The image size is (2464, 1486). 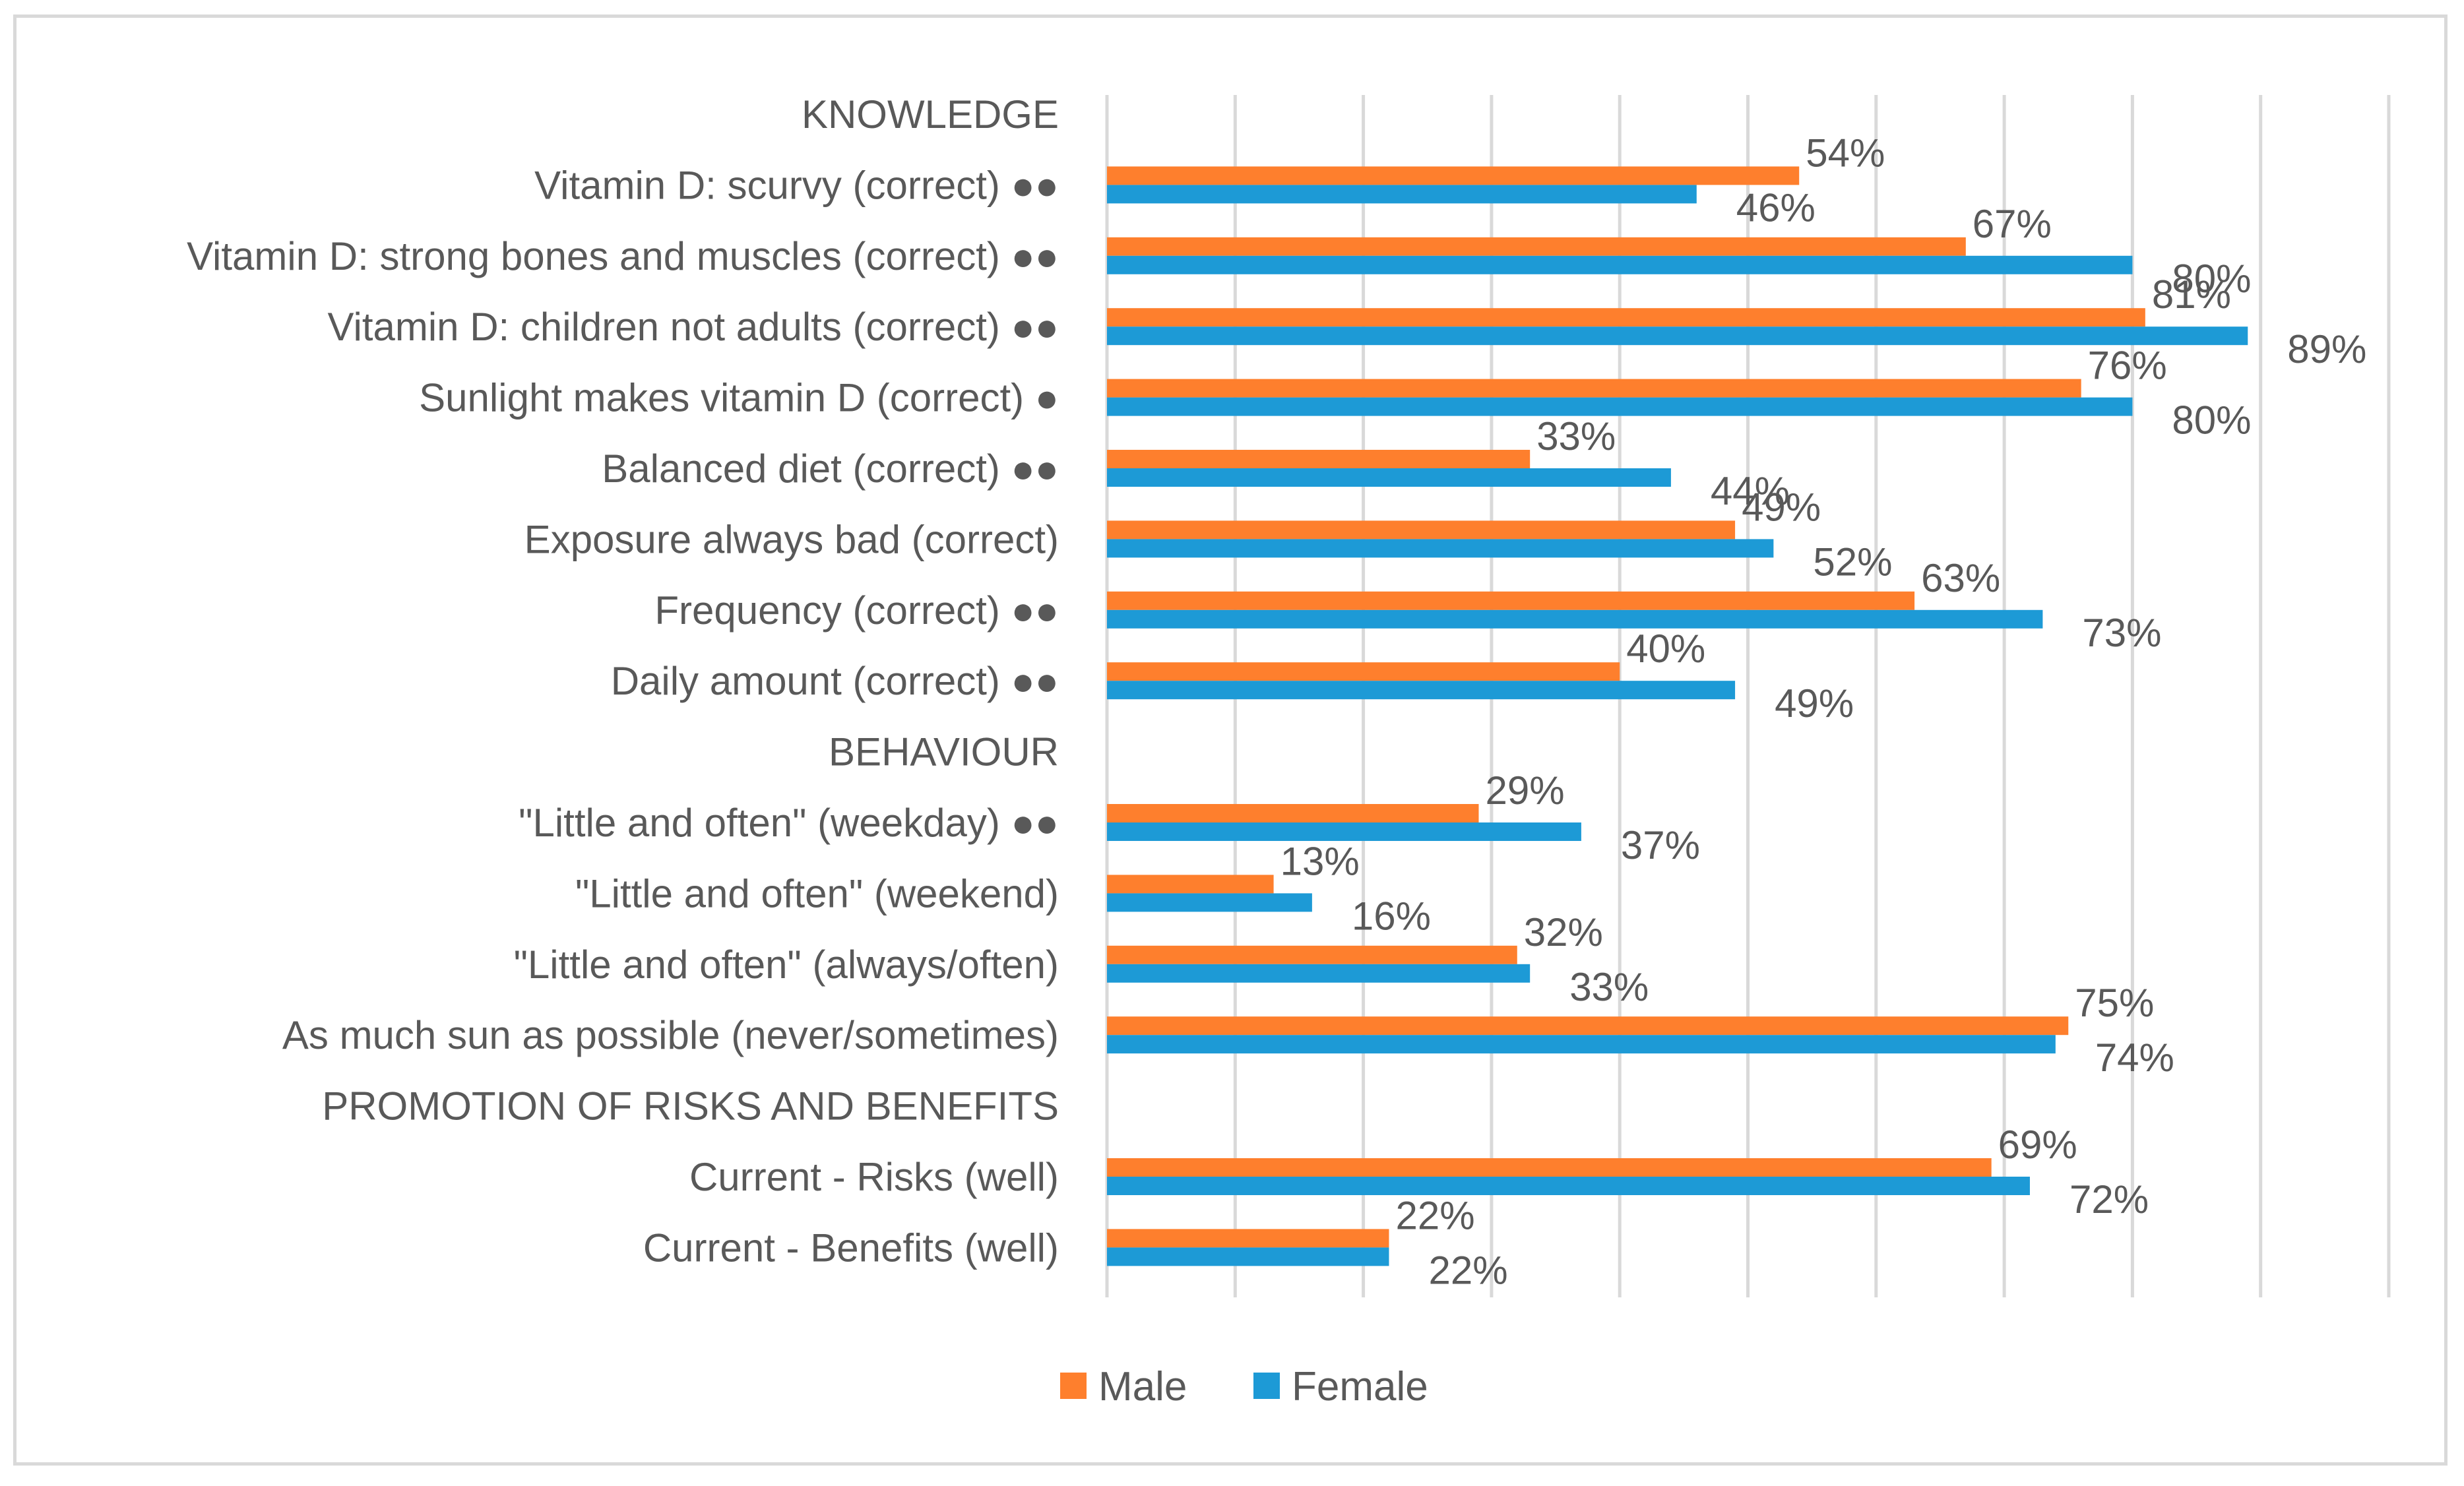 I want to click on value-label-male: 75%, so click(x=2114, y=1003).